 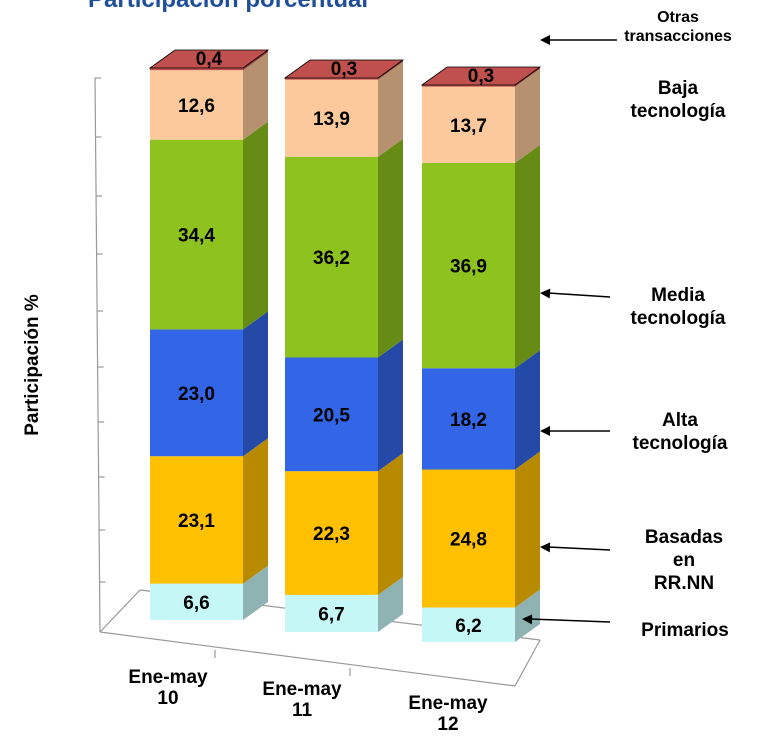 What do you see at coordinates (481, 354) in the screenshot?
I see `bar-stack: 6,2 24,8 18,2 36,9 13,7 0,3` at bounding box center [481, 354].